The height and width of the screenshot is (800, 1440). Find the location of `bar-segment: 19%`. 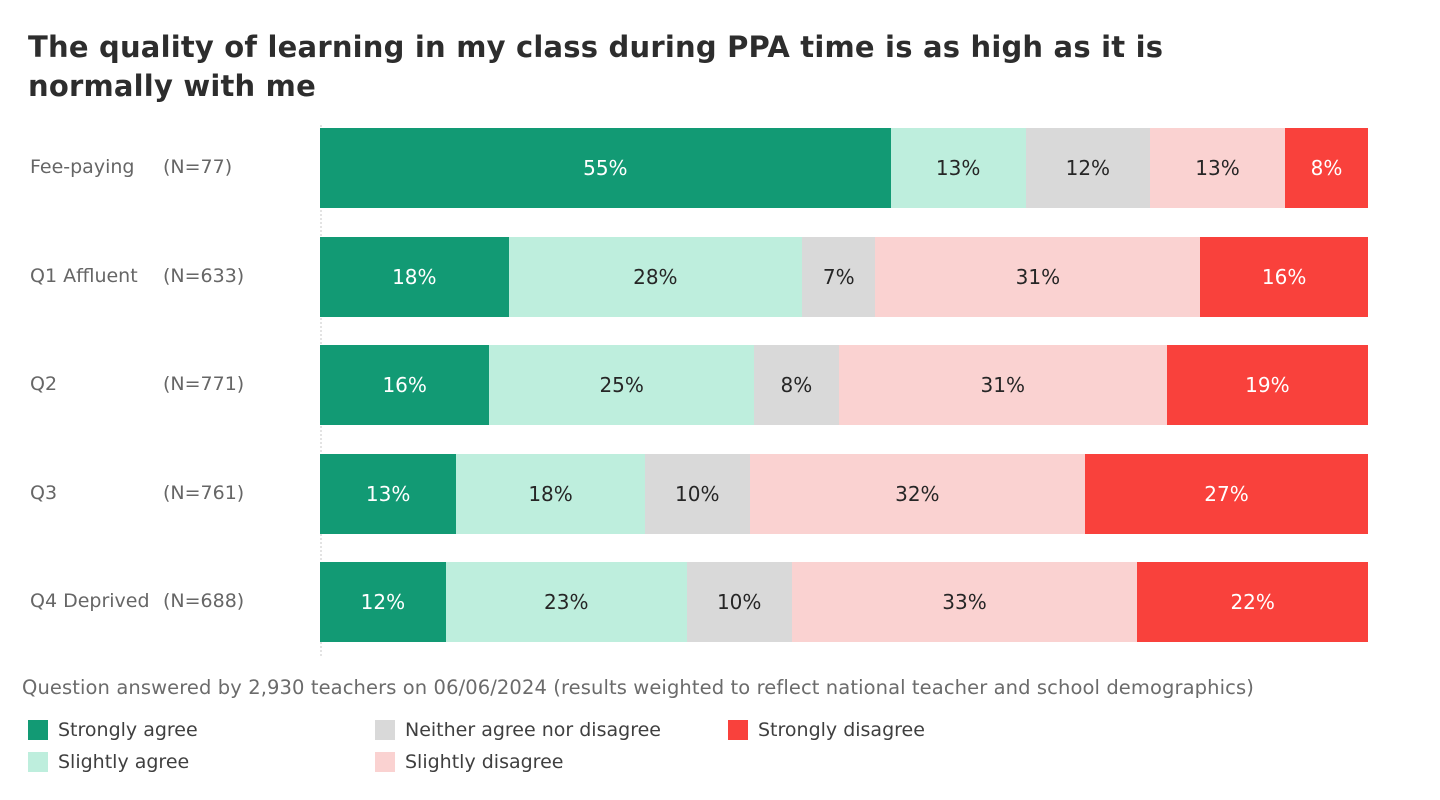

bar-segment: 19% is located at coordinates (1267, 385).